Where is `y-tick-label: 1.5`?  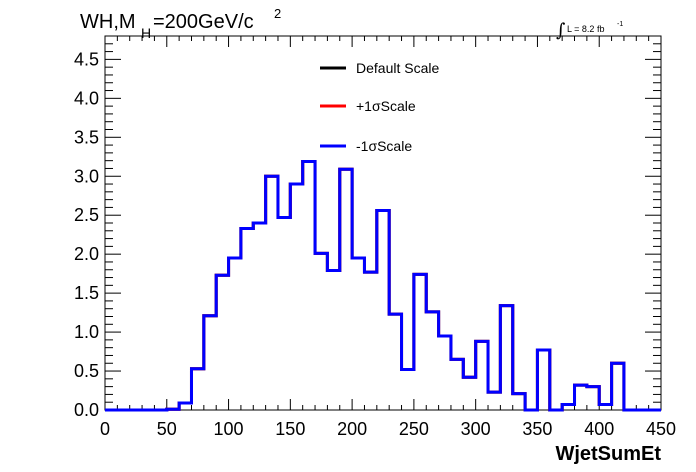 y-tick-label: 1.5 is located at coordinates (86, 293).